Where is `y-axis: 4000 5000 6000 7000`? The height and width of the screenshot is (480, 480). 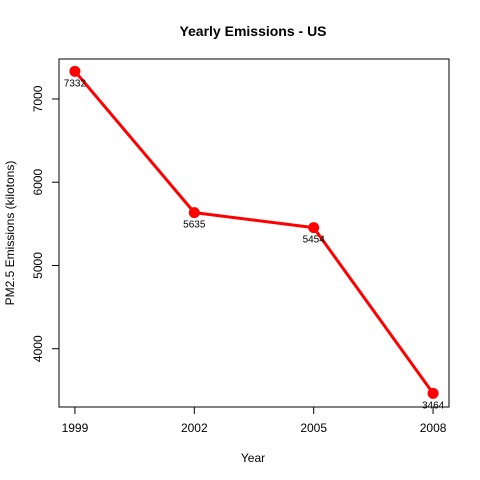
y-axis: 4000 5000 6000 7000 is located at coordinates (45, 223).